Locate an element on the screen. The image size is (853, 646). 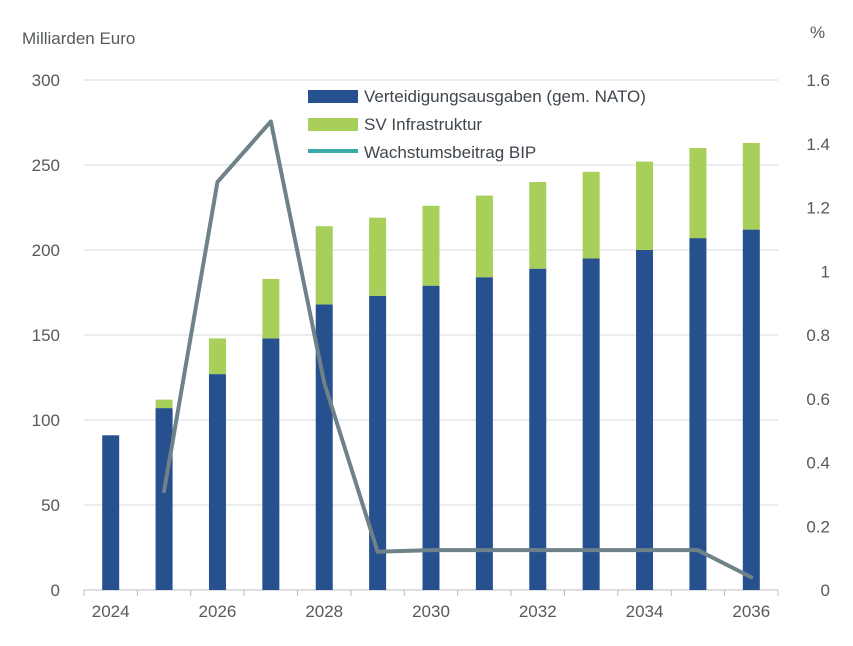
right-tick-label: 1.2 is located at coordinates (818, 208).